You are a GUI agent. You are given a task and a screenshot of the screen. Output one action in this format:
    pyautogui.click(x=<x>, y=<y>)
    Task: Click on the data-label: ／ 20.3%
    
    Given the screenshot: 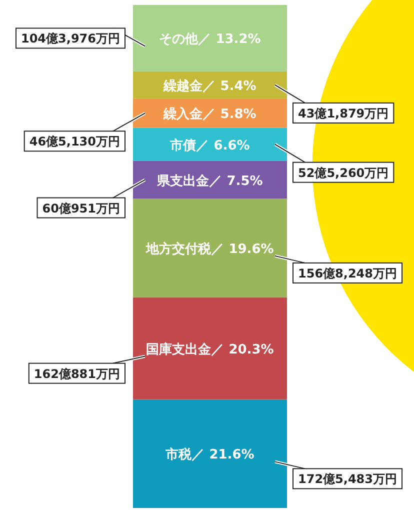 What is the action you would take?
    pyautogui.click(x=242, y=350)
    